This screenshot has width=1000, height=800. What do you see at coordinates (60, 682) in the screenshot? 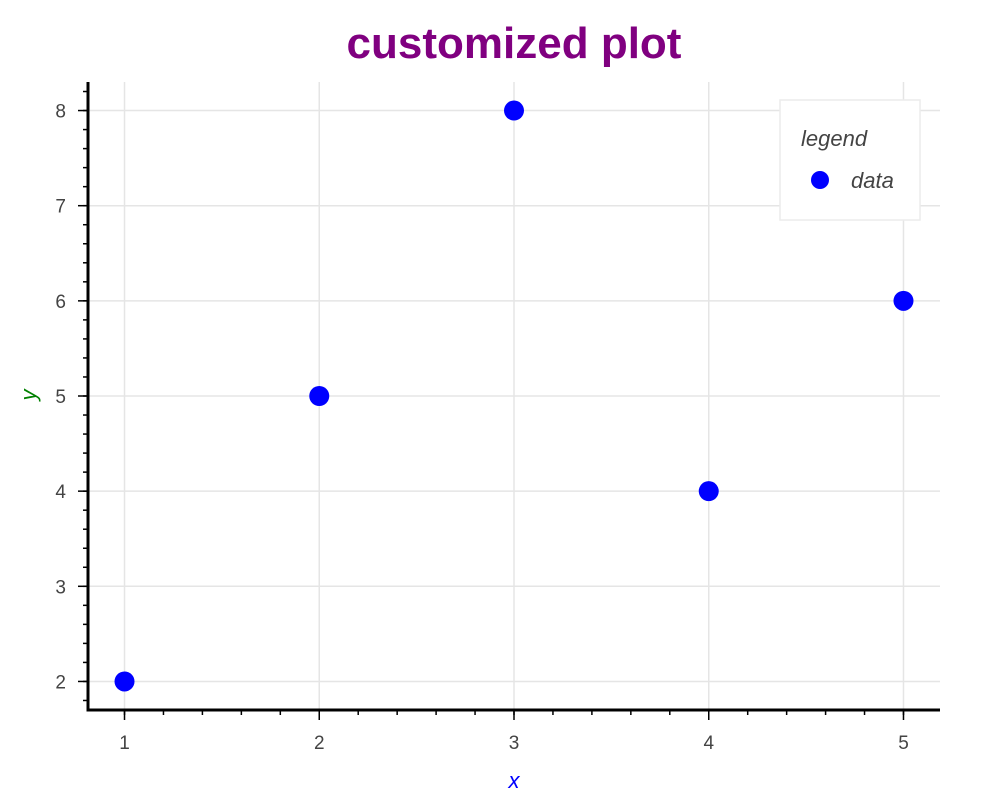
I see `y-tick-label: 2` at bounding box center [60, 682].